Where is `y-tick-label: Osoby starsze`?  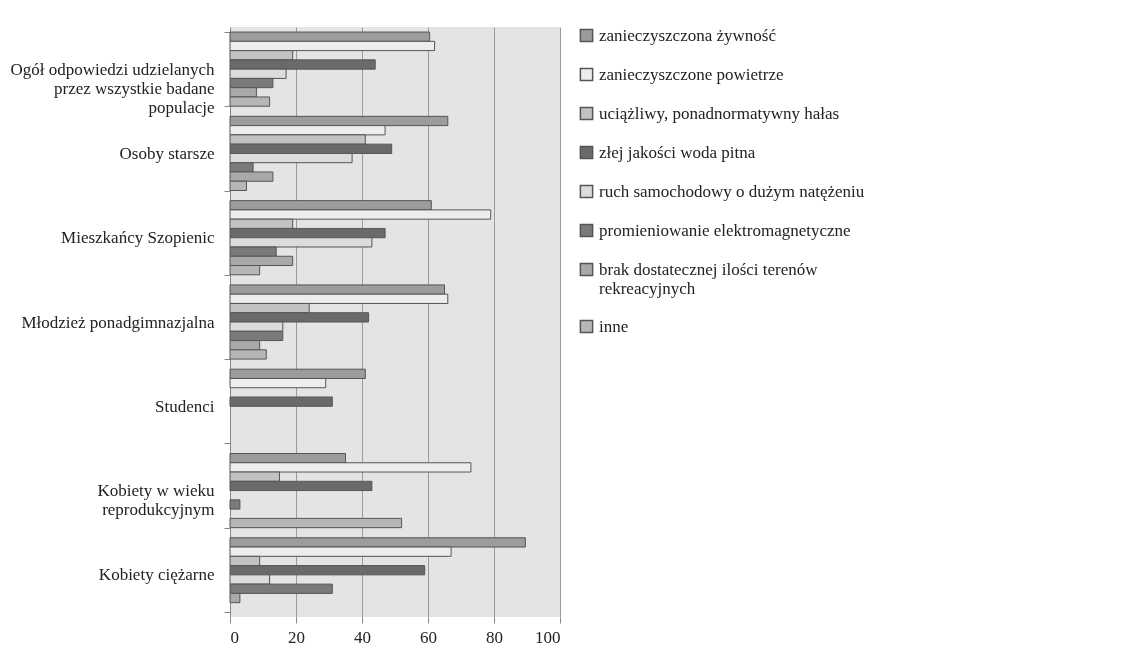 y-tick-label: Osoby starsze is located at coordinates (167, 153).